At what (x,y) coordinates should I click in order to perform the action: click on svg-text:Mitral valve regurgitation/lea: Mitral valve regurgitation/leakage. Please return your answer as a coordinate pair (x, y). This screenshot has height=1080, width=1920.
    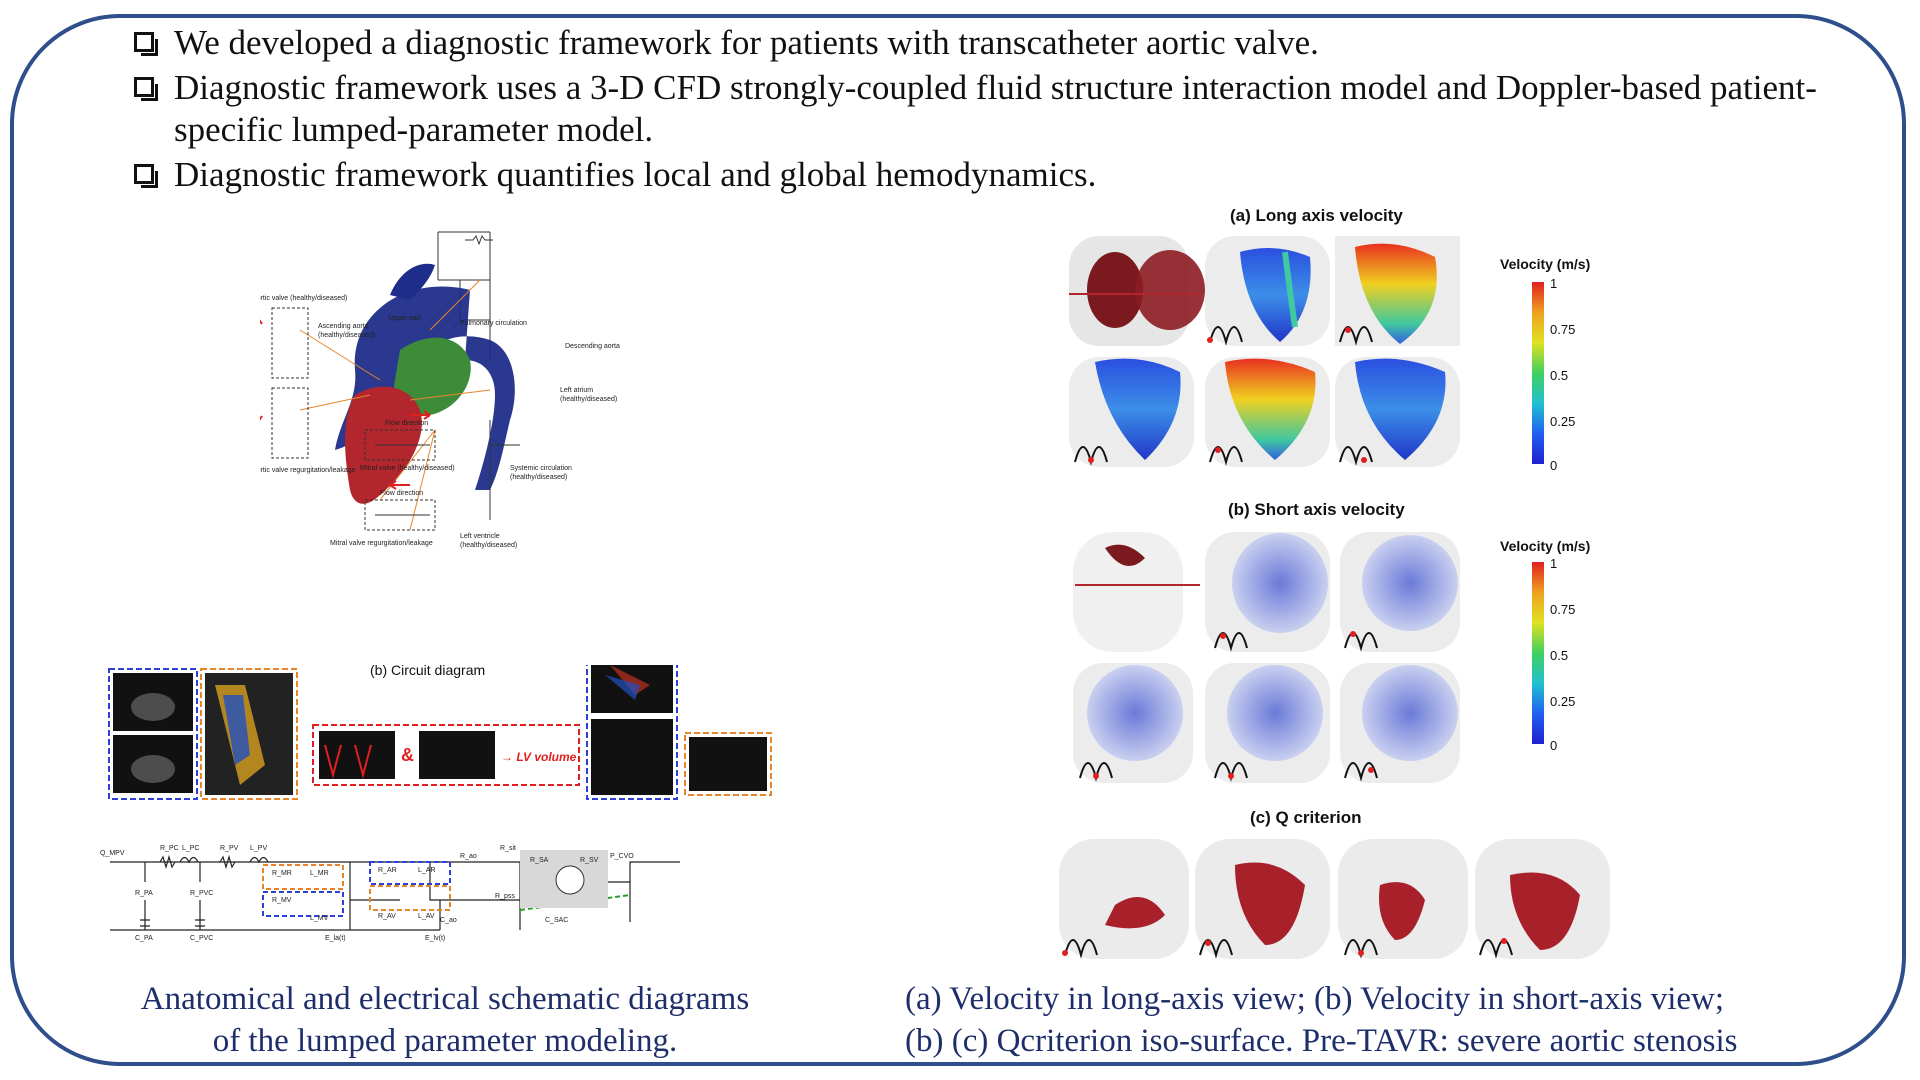
    Looking at the image, I should click on (381, 543).